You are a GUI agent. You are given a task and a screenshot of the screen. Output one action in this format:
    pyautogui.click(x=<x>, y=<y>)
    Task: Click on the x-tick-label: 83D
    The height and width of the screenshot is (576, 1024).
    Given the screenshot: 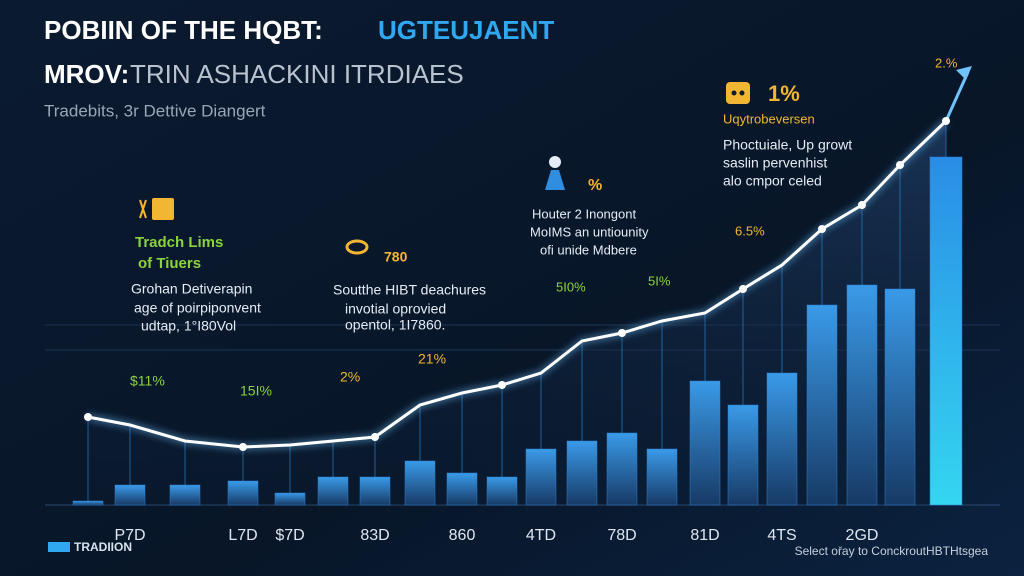 What is the action you would take?
    pyautogui.click(x=374, y=535)
    